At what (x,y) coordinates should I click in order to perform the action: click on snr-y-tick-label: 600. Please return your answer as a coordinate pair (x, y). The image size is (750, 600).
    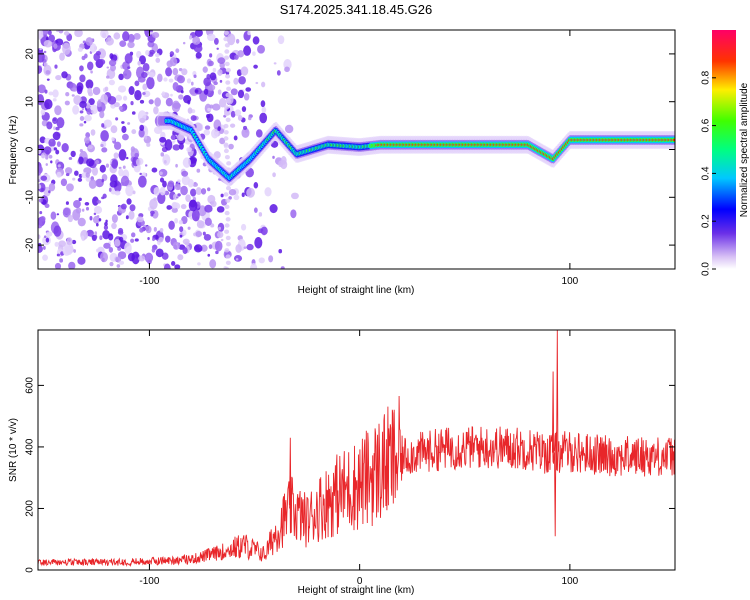
    Looking at the image, I should click on (30, 385).